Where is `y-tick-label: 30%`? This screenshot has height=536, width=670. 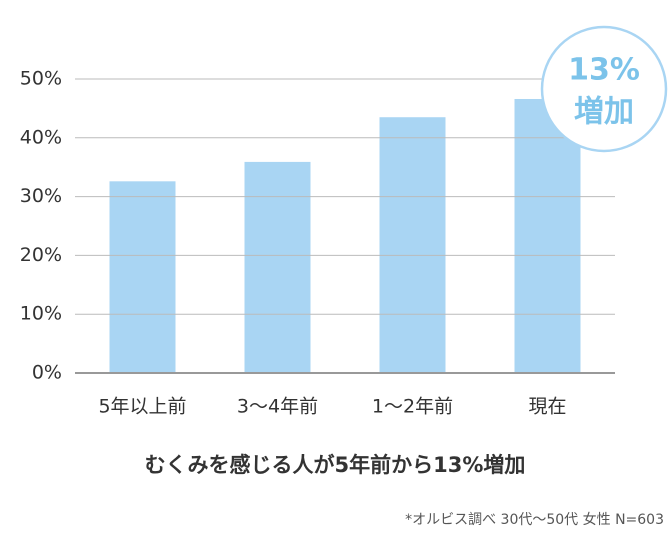
y-tick-label: 30% is located at coordinates (41, 196).